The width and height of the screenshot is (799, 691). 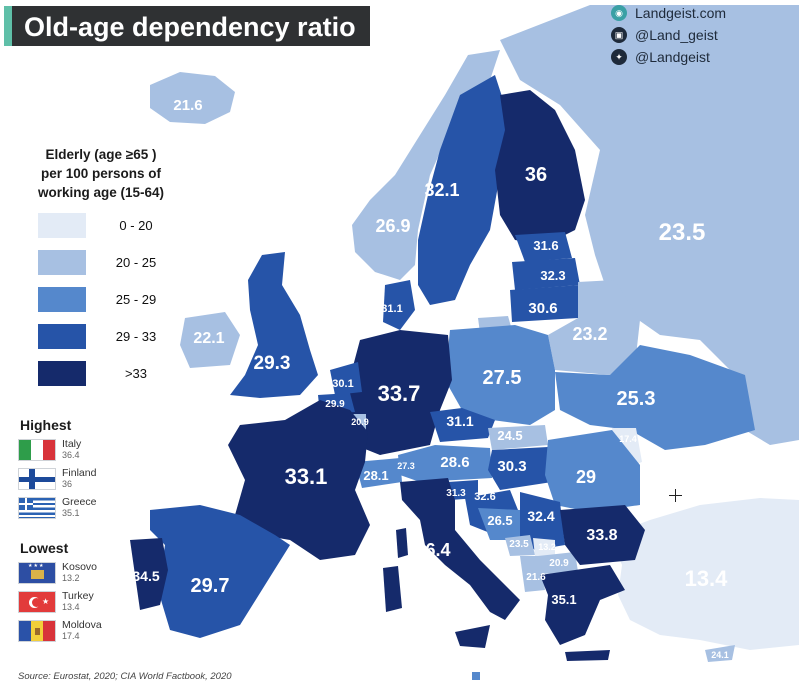 What do you see at coordinates (375, 475) in the screenshot?
I see `map-label-switzerland: 28.1` at bounding box center [375, 475].